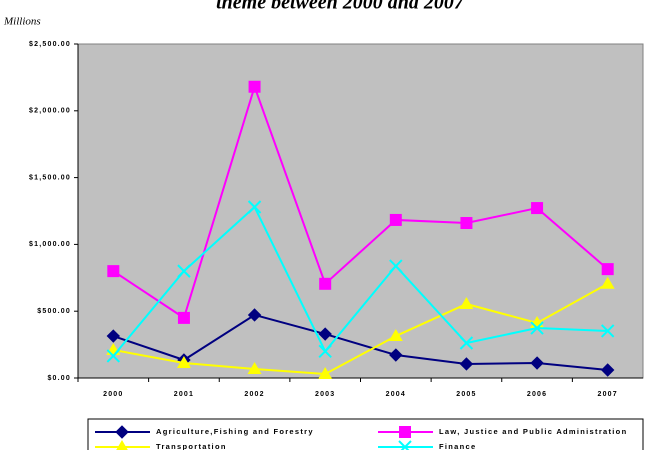 The image size is (653, 450). I want to click on legend-label: Finance, so click(457, 446).